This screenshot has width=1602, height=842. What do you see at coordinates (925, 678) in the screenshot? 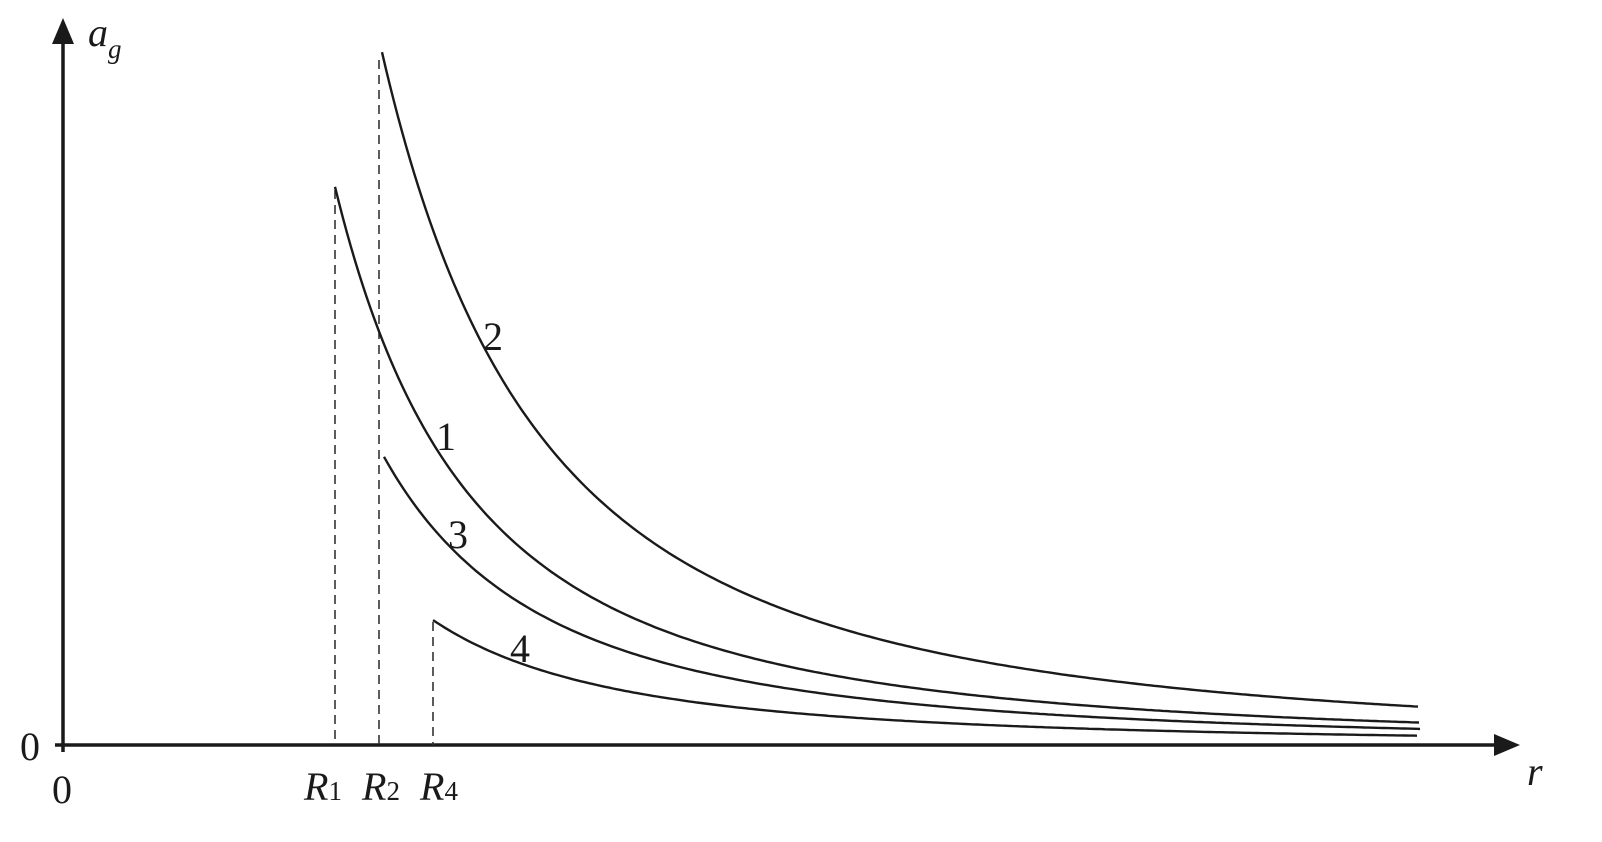
I see `curve` at bounding box center [925, 678].